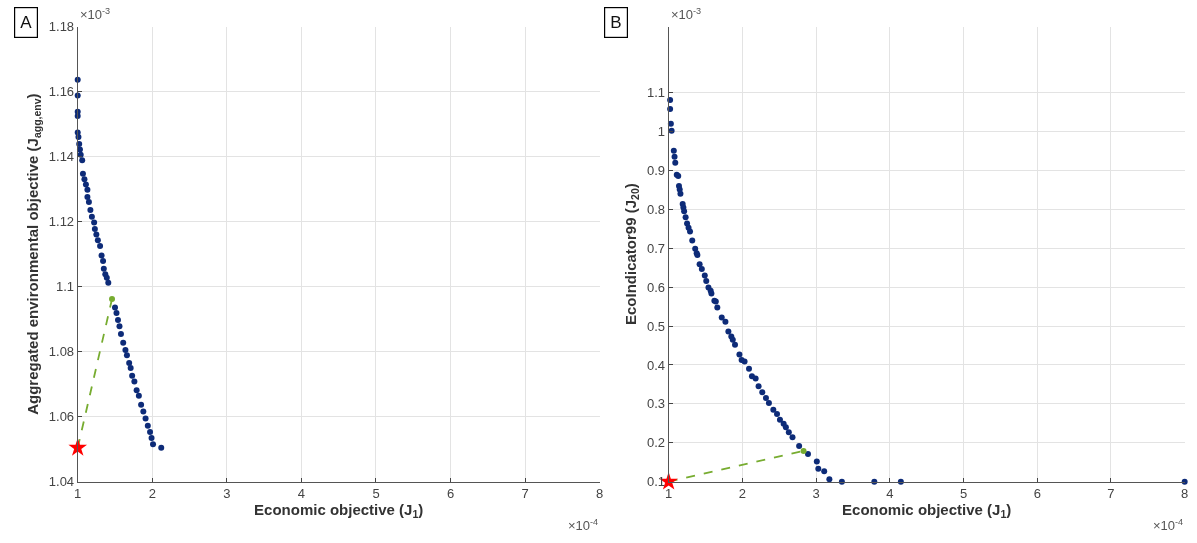  What do you see at coordinates (61, 417) in the screenshot?
I see `y-tick-label: 1.06` at bounding box center [61, 417].